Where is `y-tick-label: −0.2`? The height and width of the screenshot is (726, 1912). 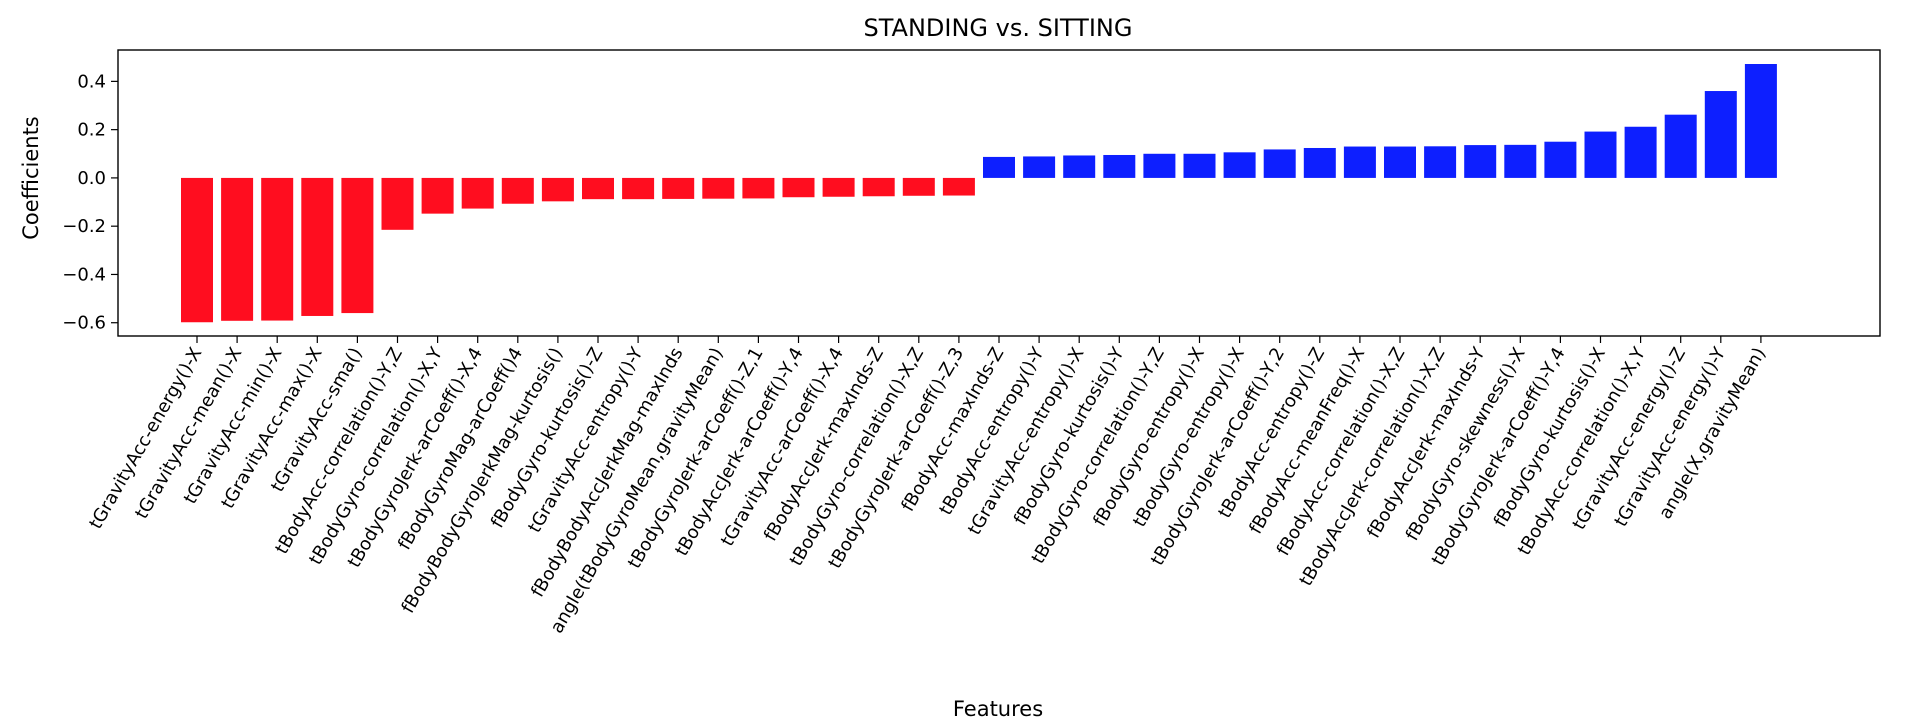 y-tick-label: −0.2 is located at coordinates (84, 226).